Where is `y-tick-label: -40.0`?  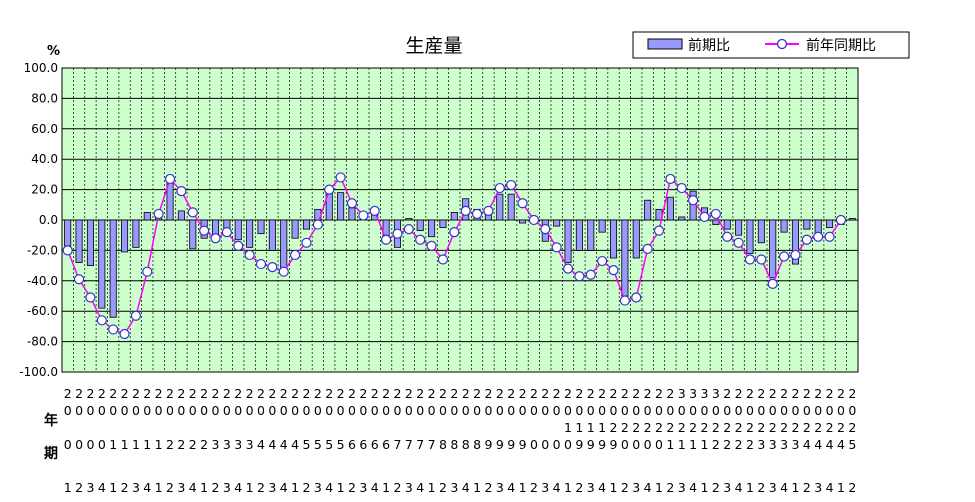 y-tick-label: -40.0 is located at coordinates (42, 281).